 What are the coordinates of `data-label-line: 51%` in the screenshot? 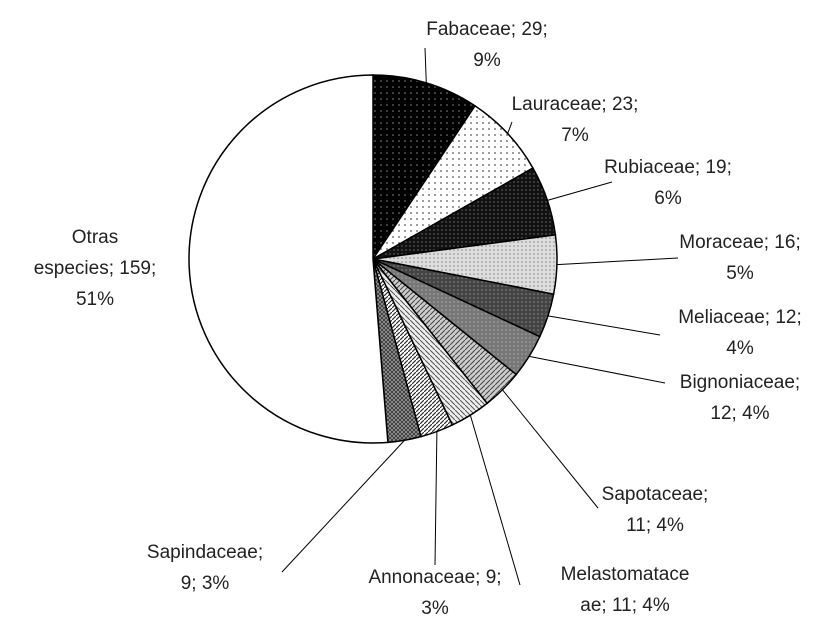 It's located at (95, 299).